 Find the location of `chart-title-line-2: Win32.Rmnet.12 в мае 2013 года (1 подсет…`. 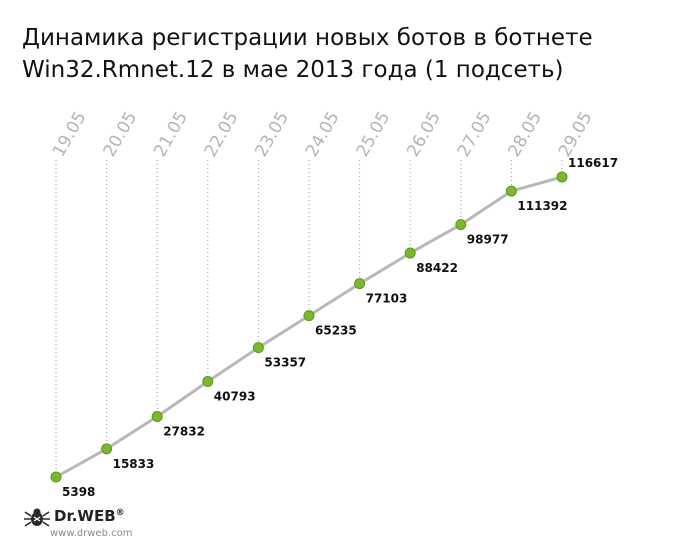

chart-title-line-2: Win32.Rmnet.12 в мае 2013 года (1 подсет… is located at coordinates (293, 70).